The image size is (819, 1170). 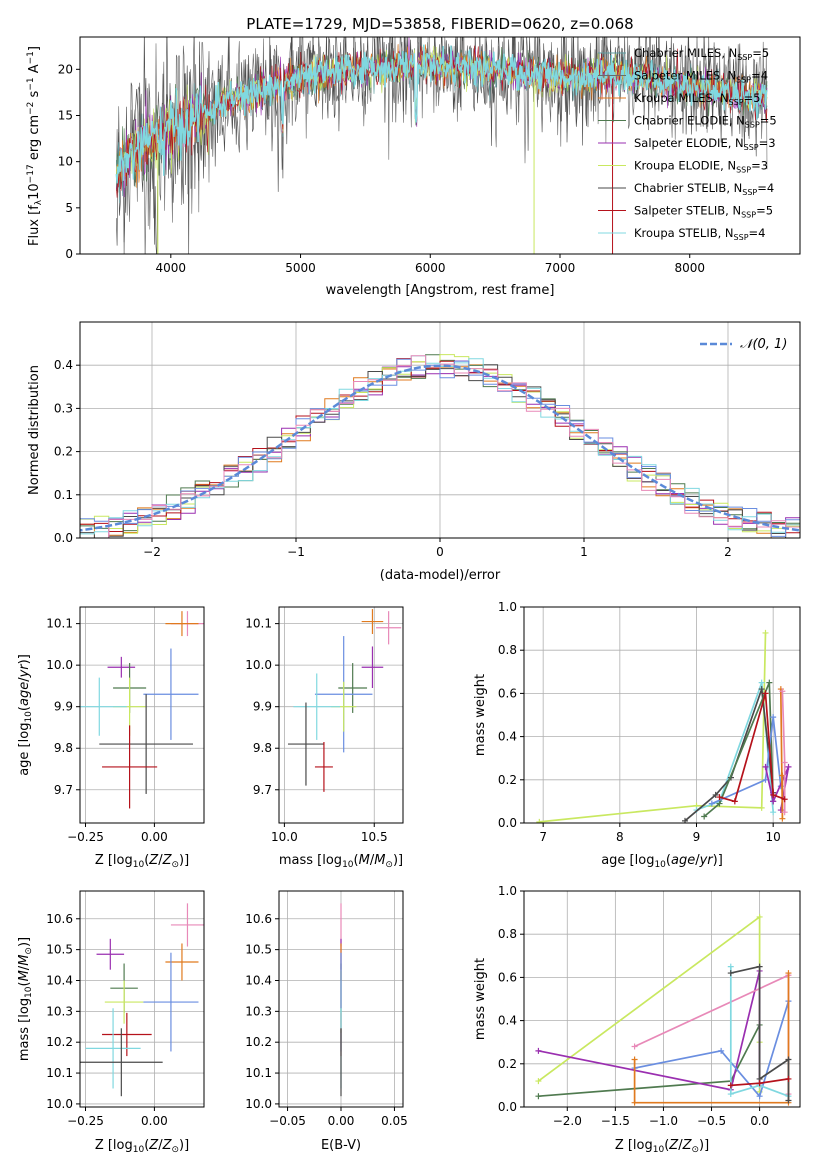 I want to click on age-vs-Z-marks, so click(x=142, y=710).